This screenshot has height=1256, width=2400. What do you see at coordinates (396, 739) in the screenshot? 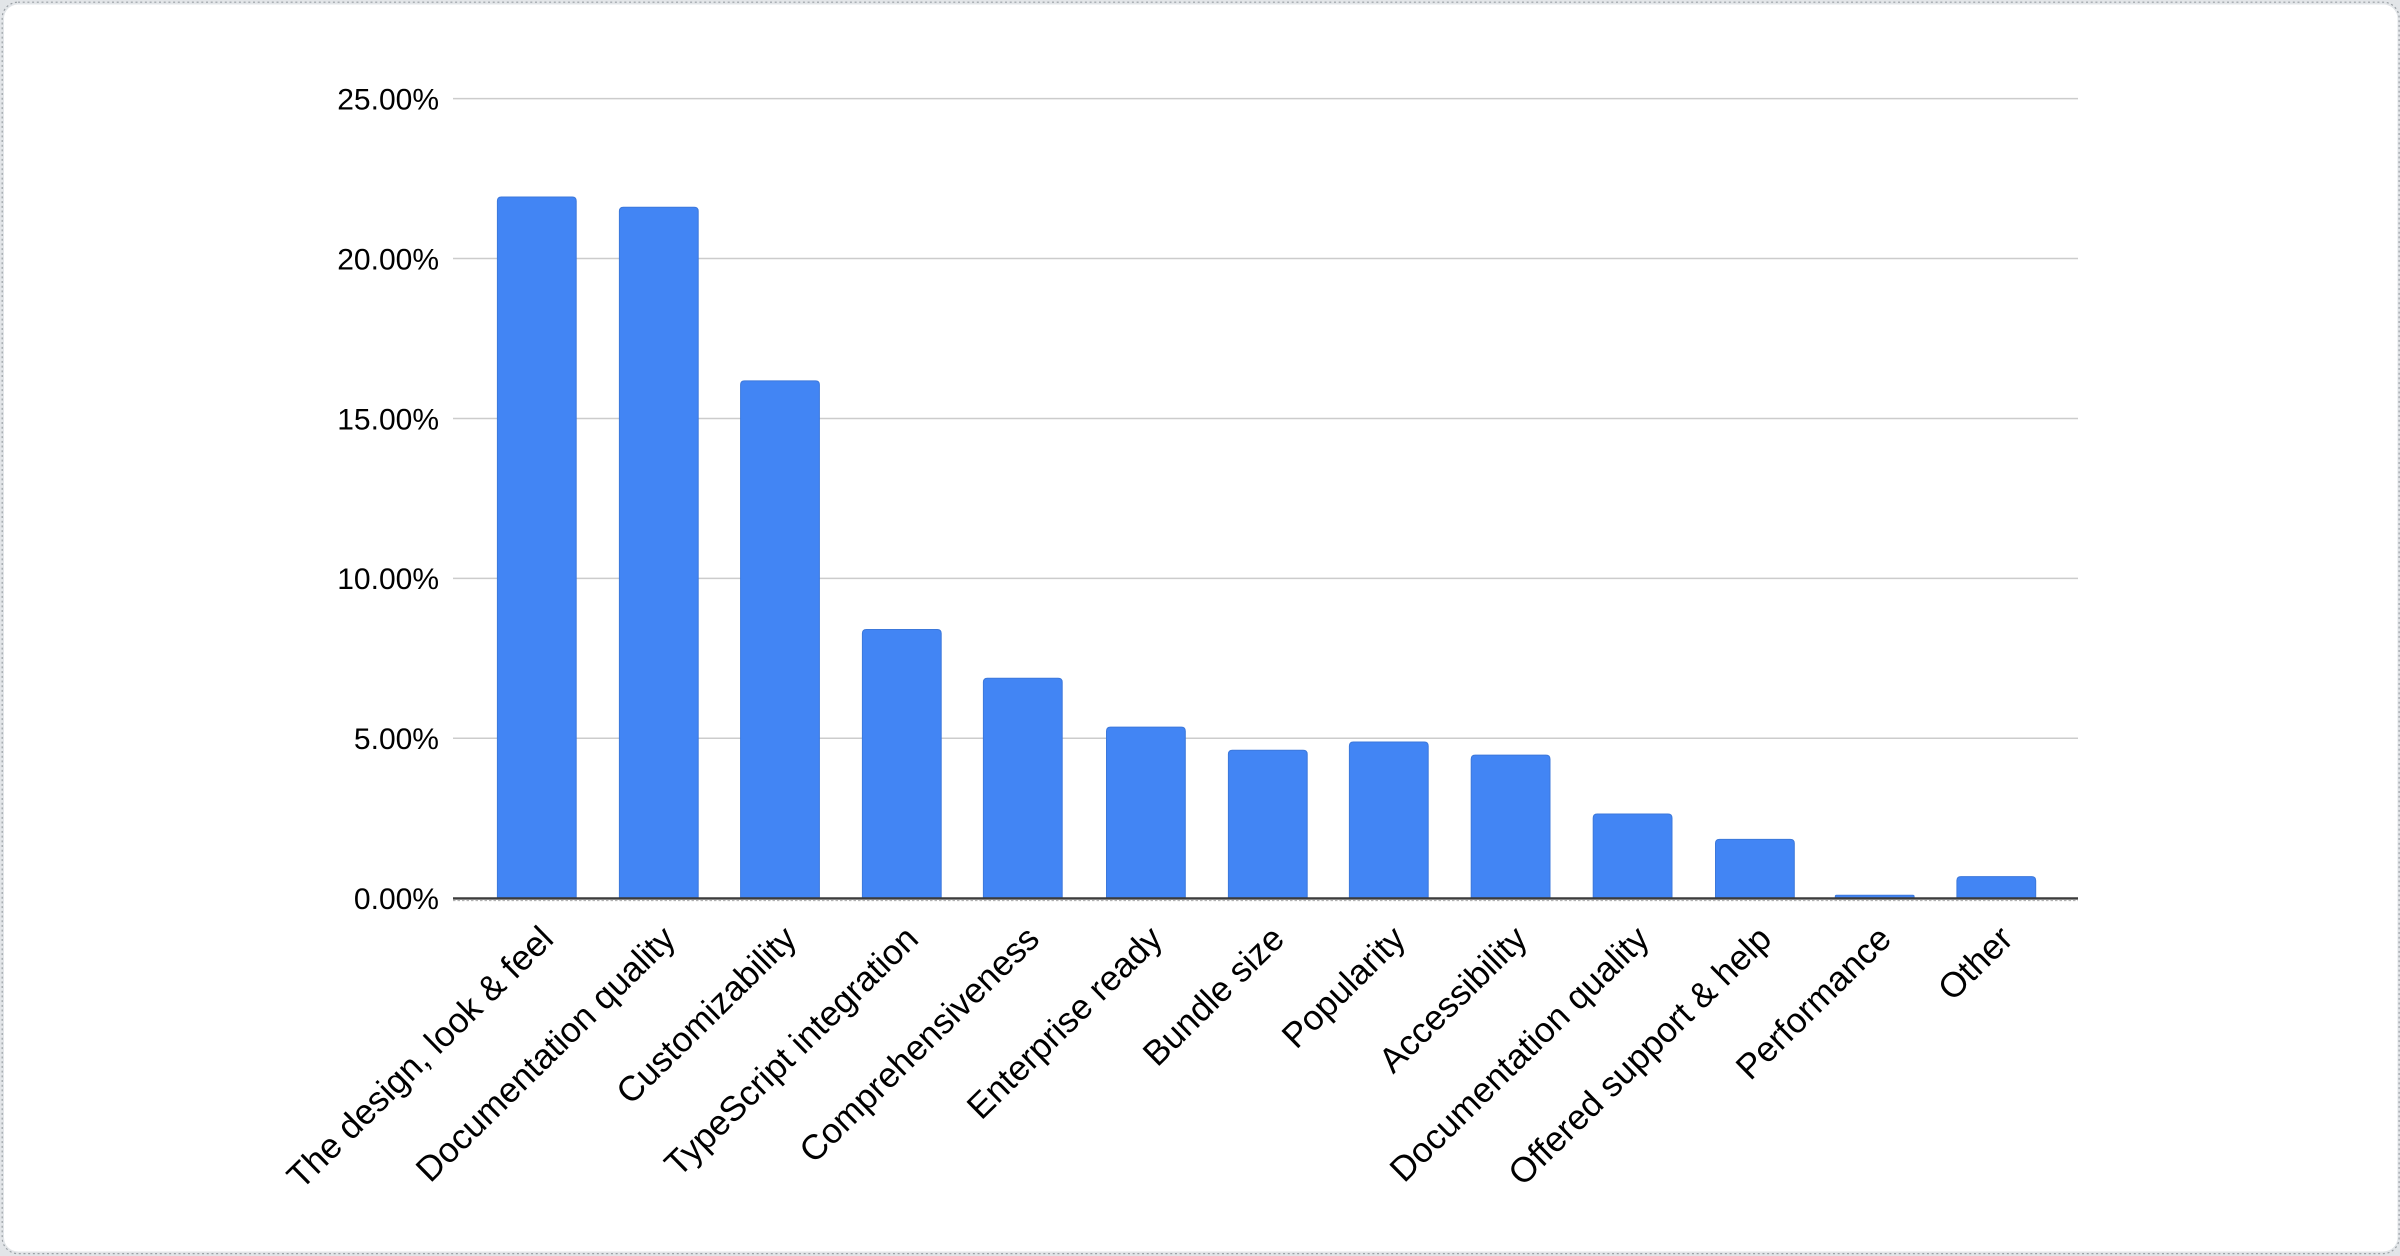
I see `svg-text: 5.00%` at bounding box center [396, 739].